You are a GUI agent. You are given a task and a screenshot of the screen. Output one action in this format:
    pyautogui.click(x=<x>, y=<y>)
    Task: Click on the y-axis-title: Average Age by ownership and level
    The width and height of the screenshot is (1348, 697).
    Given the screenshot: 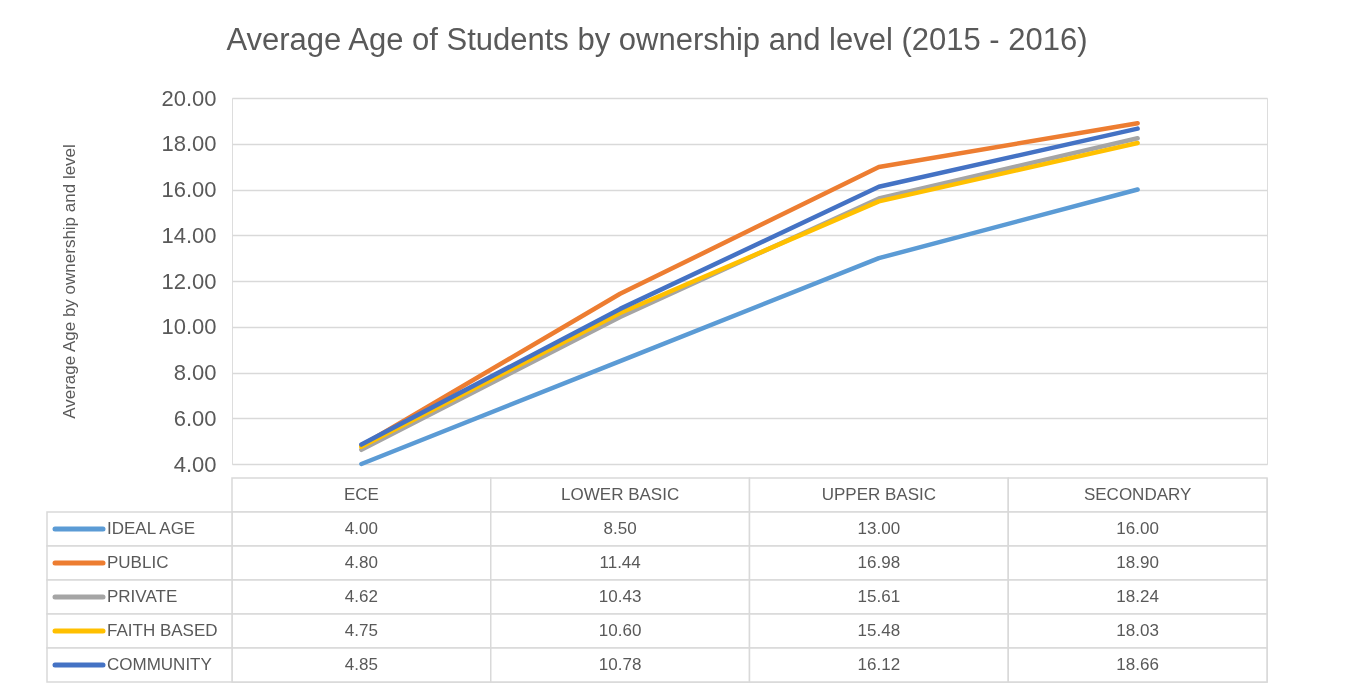 What is the action you would take?
    pyautogui.click(x=70, y=281)
    